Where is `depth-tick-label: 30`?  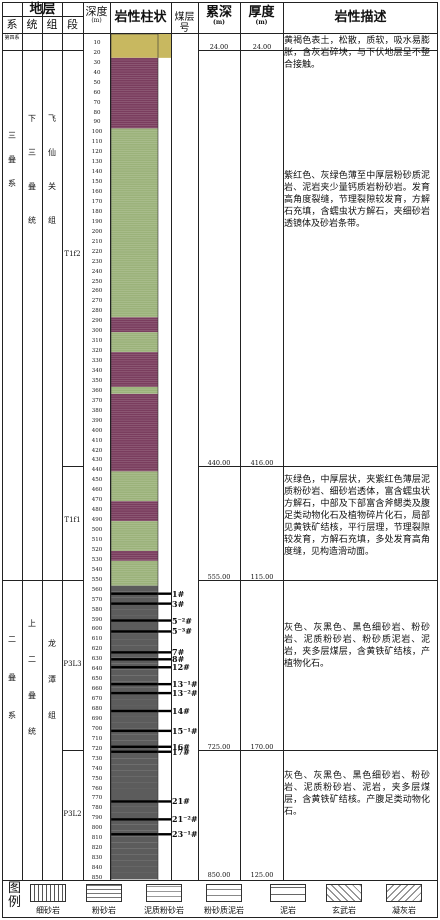
depth-tick-label: 30 is located at coordinates (97, 62).